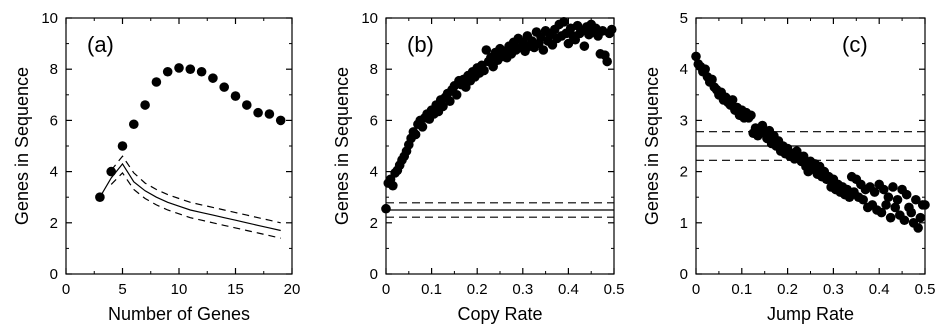 The height and width of the screenshot is (330, 939). I want to click on x-tick-label: 20, so click(292, 289).